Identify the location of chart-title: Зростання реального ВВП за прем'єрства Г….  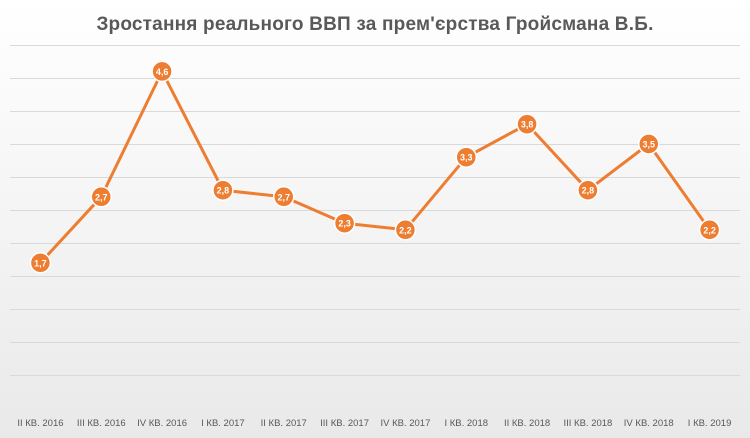
(375, 24).